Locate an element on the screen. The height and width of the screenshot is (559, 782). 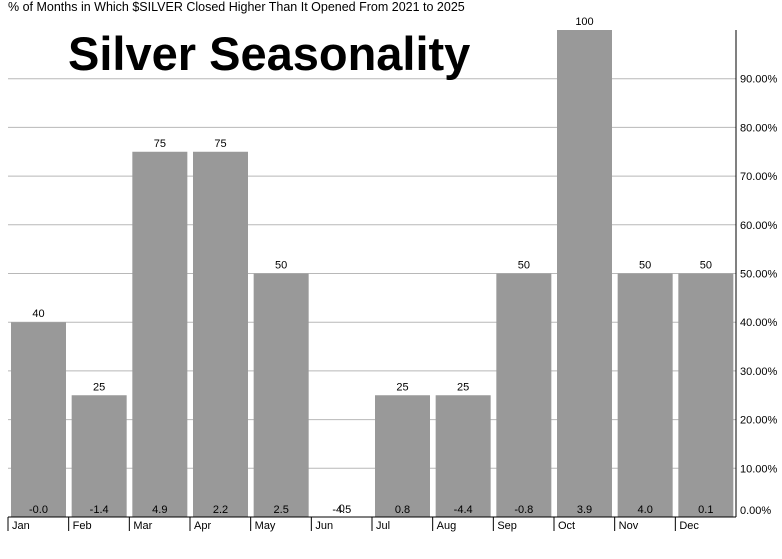
y-tick-label: 70.00% is located at coordinates (759, 177).